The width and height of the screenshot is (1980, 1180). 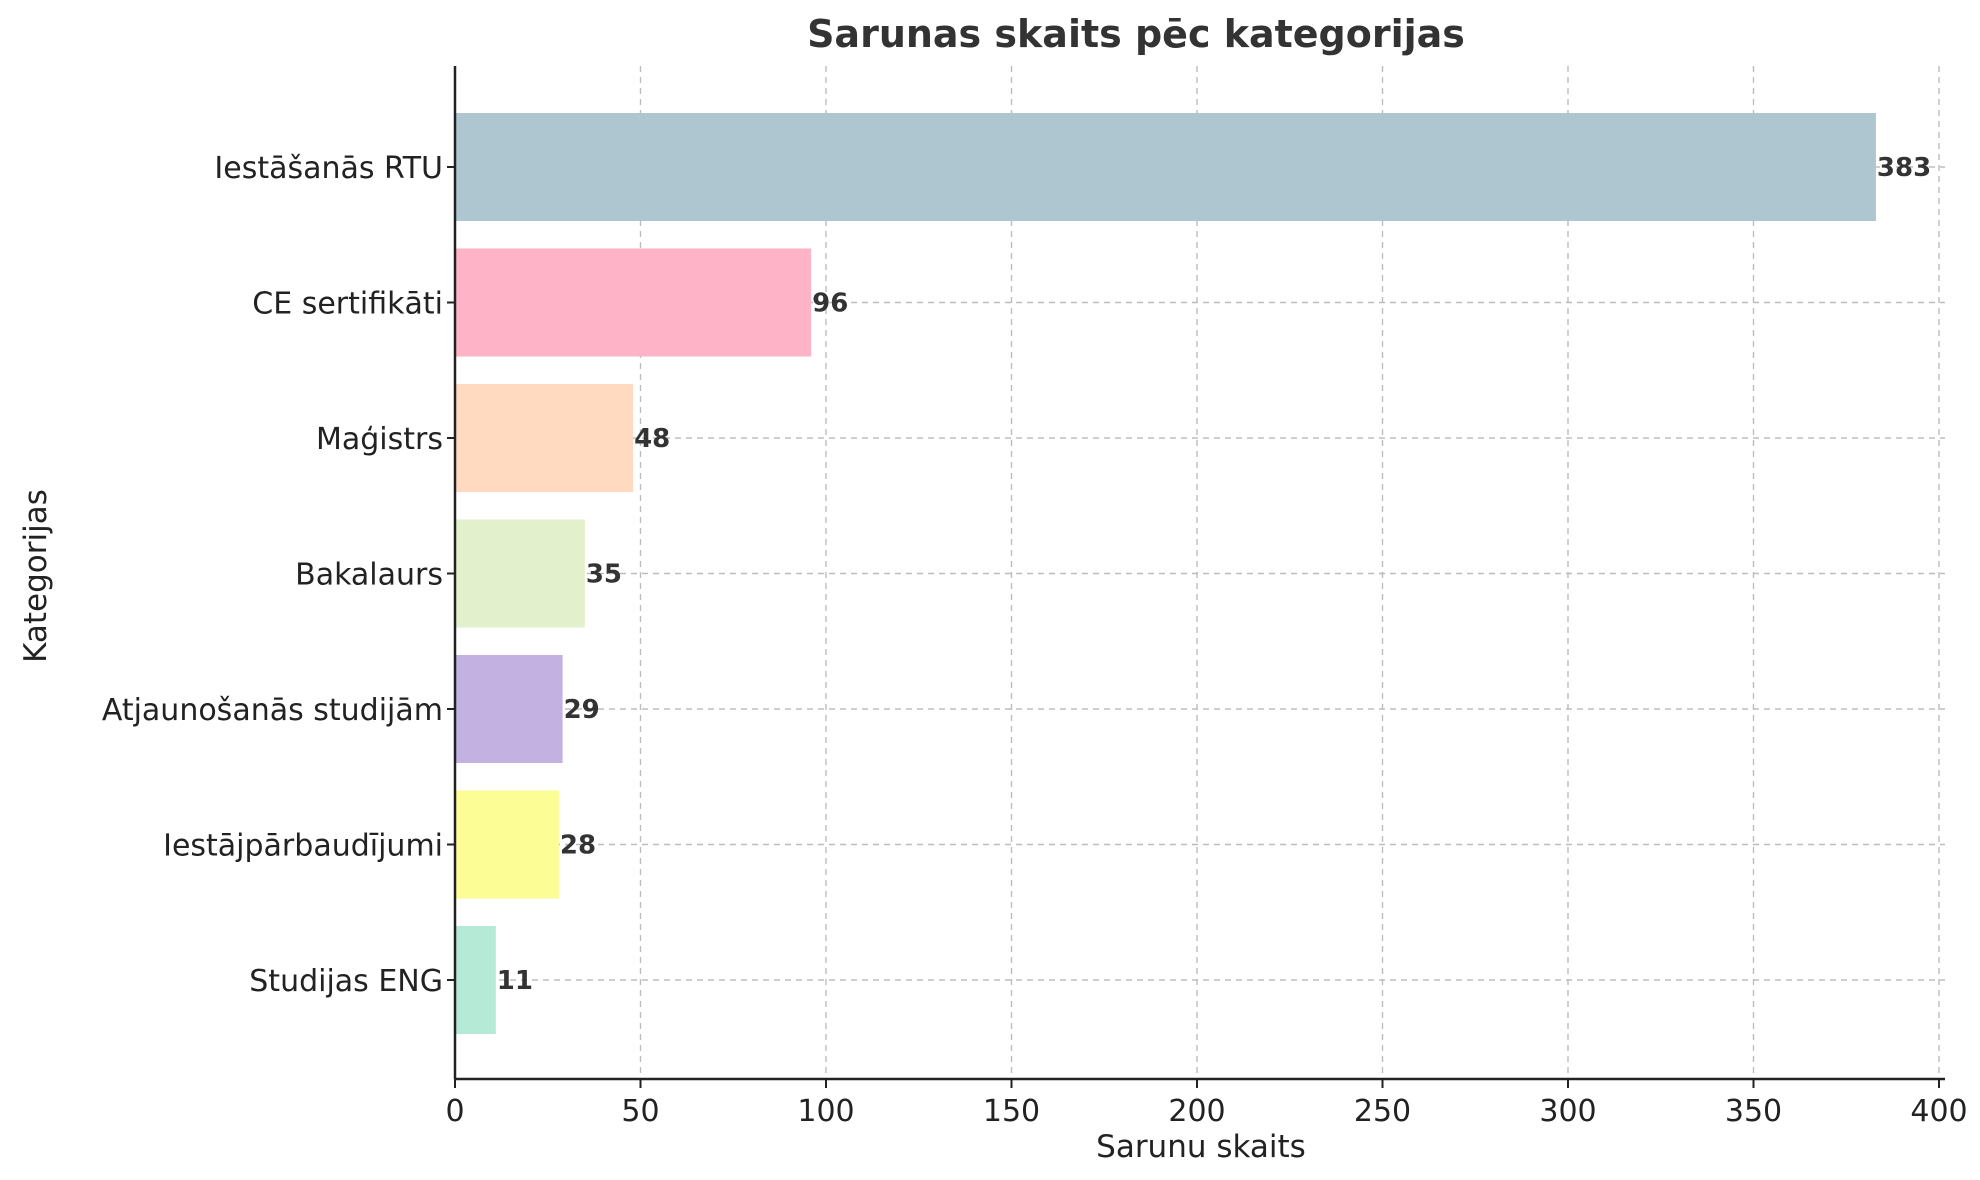 What do you see at coordinates (346, 981) in the screenshot?
I see `y-tick-label: Studijas ENG` at bounding box center [346, 981].